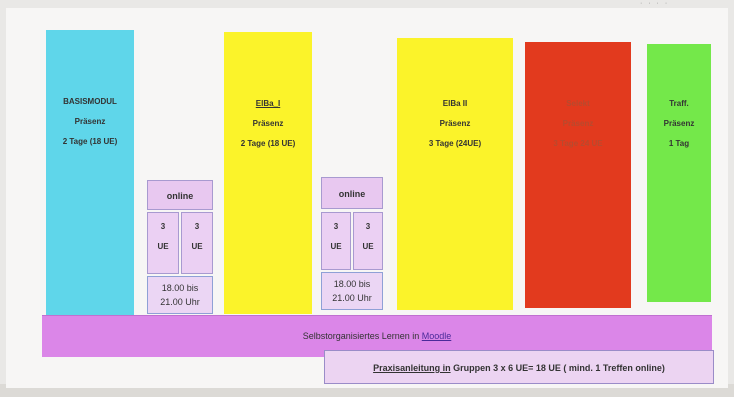  I want to click on column-title: Traff., so click(679, 103).